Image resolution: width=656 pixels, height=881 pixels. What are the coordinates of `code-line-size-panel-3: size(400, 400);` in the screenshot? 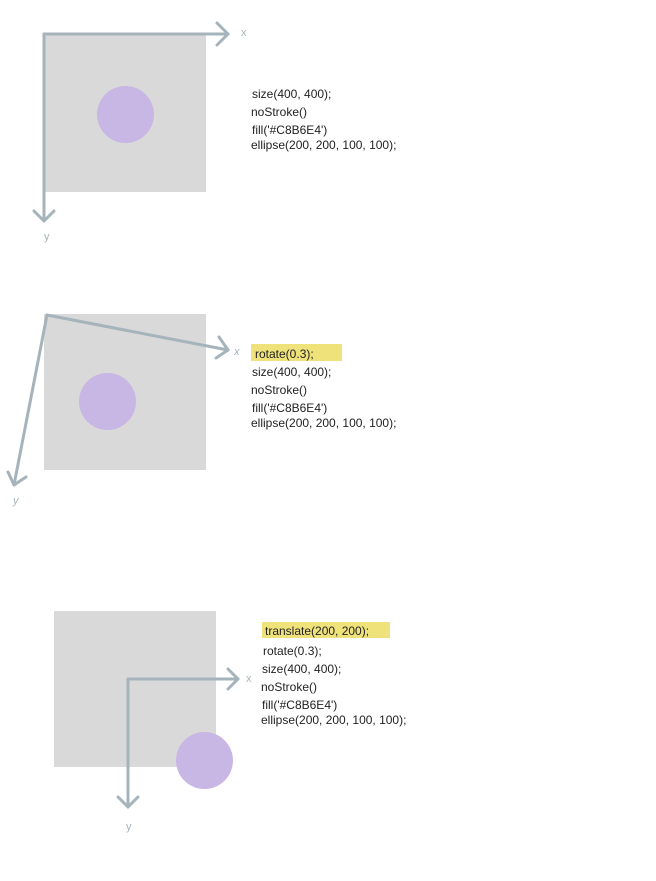 It's located at (302, 669).